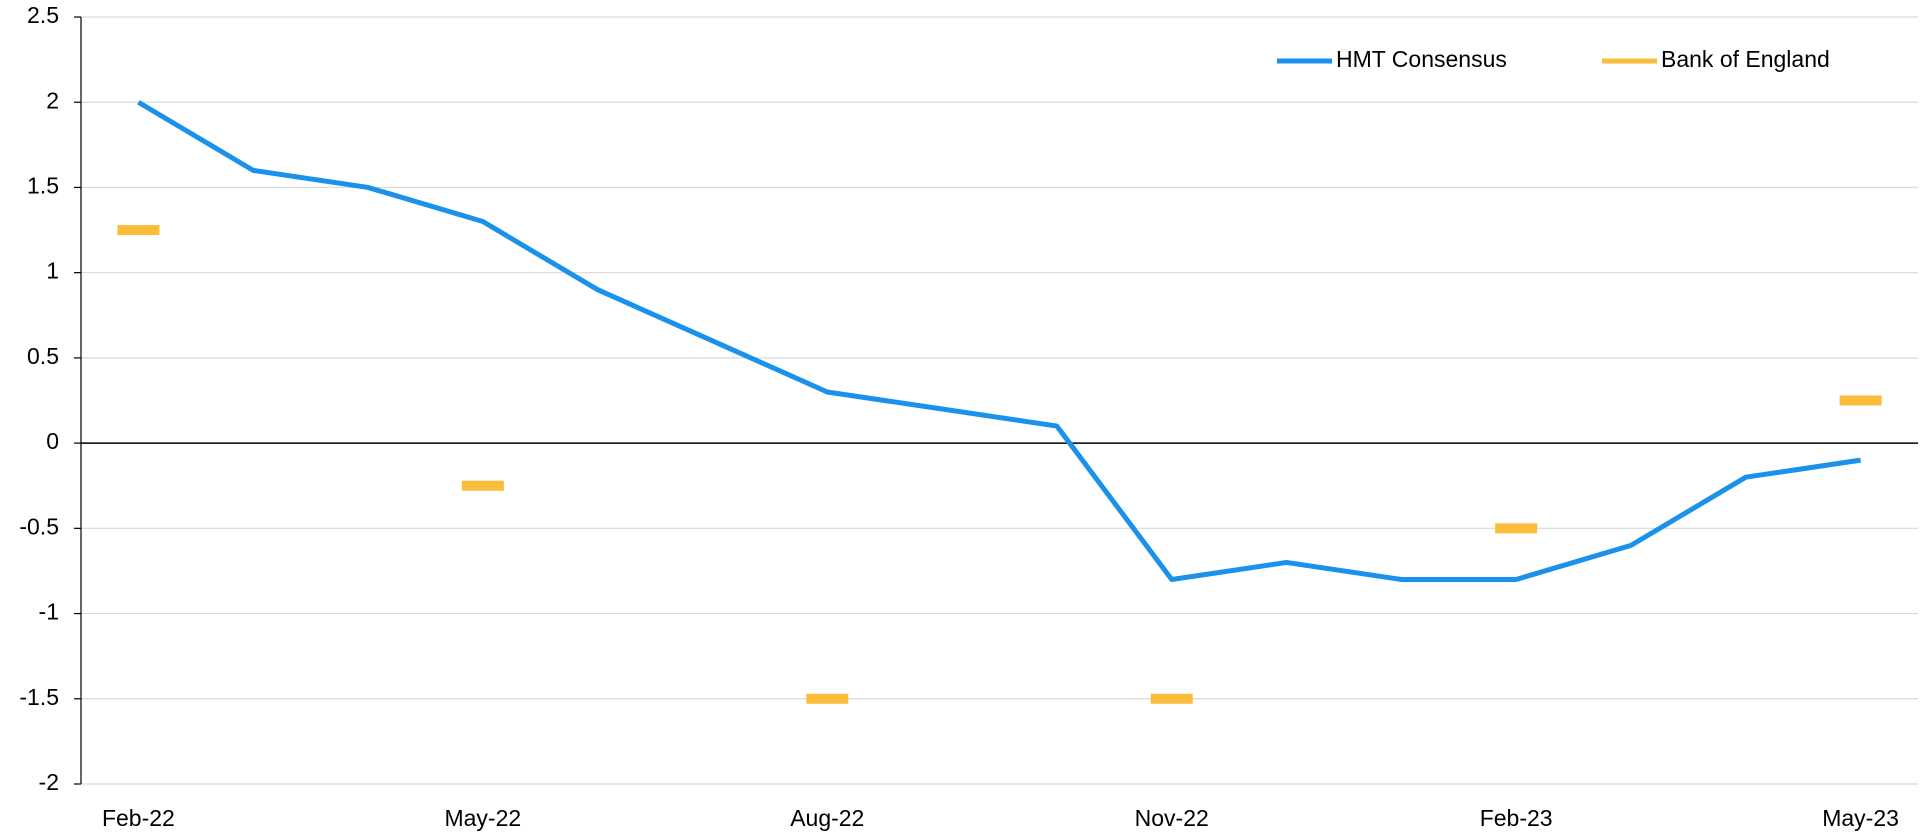 The height and width of the screenshot is (838, 1925). What do you see at coordinates (39, 697) in the screenshot?
I see `y-tick-label: -1.5` at bounding box center [39, 697].